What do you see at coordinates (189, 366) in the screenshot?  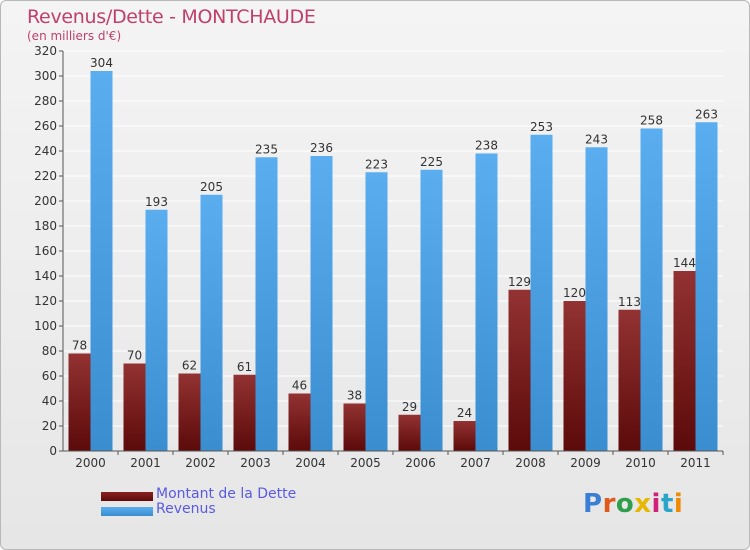 I see `data-label-debt: 62` at bounding box center [189, 366].